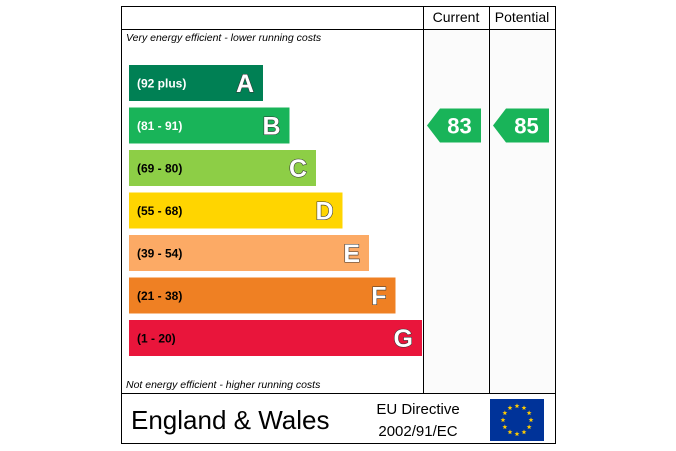  I want to click on band-a: (92 plus) A, so click(196, 83).